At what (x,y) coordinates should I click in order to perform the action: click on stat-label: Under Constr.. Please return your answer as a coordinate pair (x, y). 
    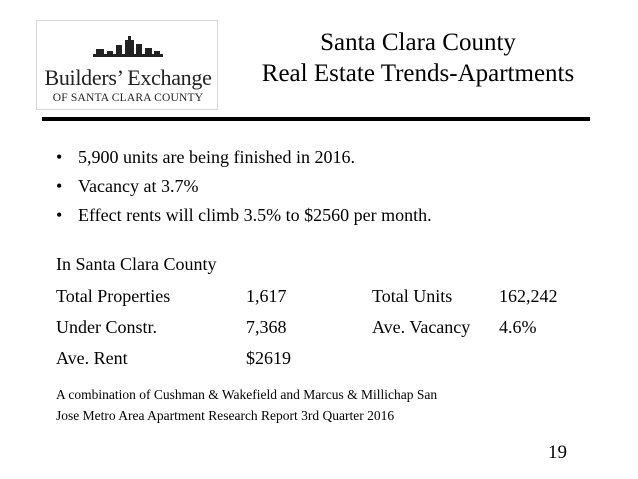
    Looking at the image, I should click on (106, 327).